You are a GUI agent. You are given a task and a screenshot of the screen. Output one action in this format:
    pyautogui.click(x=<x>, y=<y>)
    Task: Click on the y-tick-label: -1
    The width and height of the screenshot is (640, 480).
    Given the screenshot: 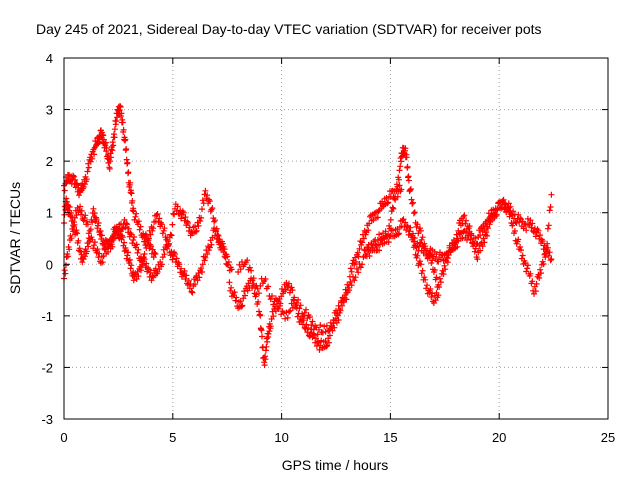 What is the action you would take?
    pyautogui.click(x=47, y=316)
    